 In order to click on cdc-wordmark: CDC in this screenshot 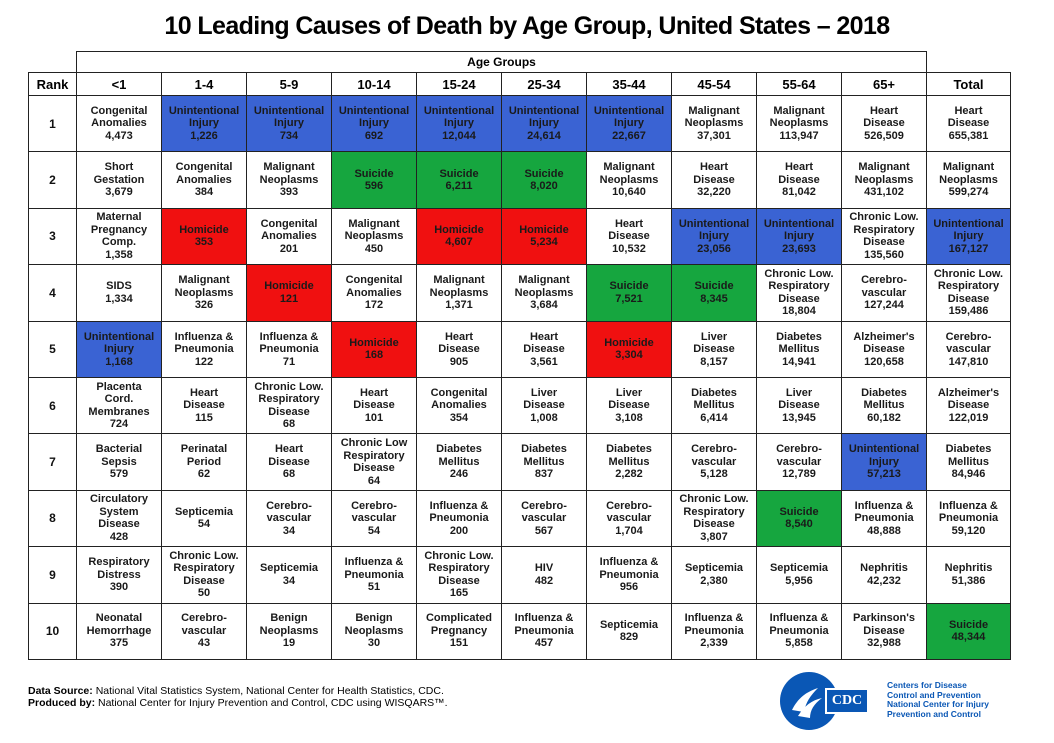, I will do `click(847, 701)`.